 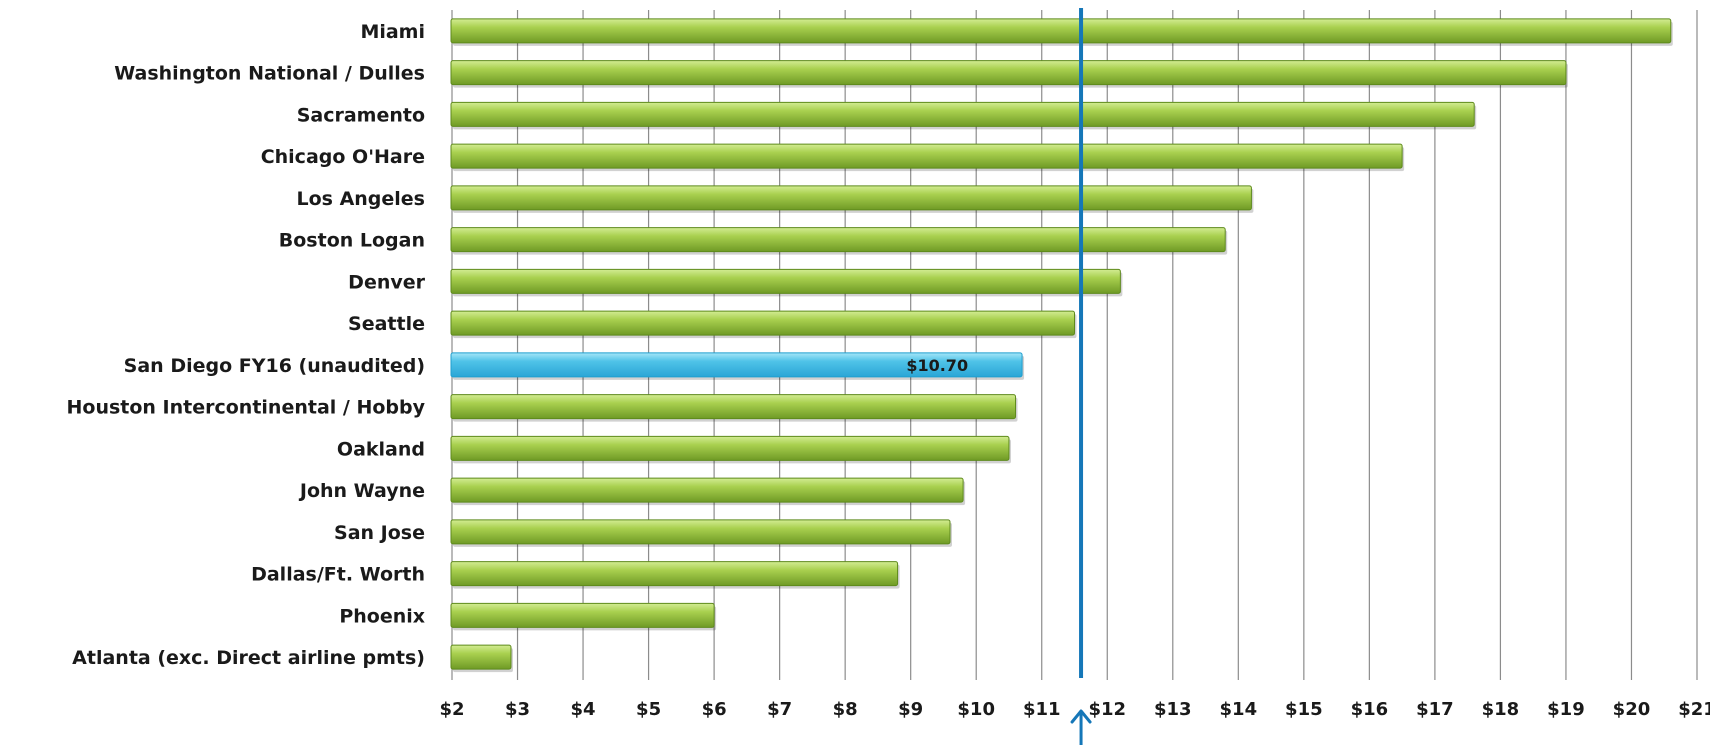 What do you see at coordinates (583, 709) in the screenshot?
I see `x-tick-label: $4` at bounding box center [583, 709].